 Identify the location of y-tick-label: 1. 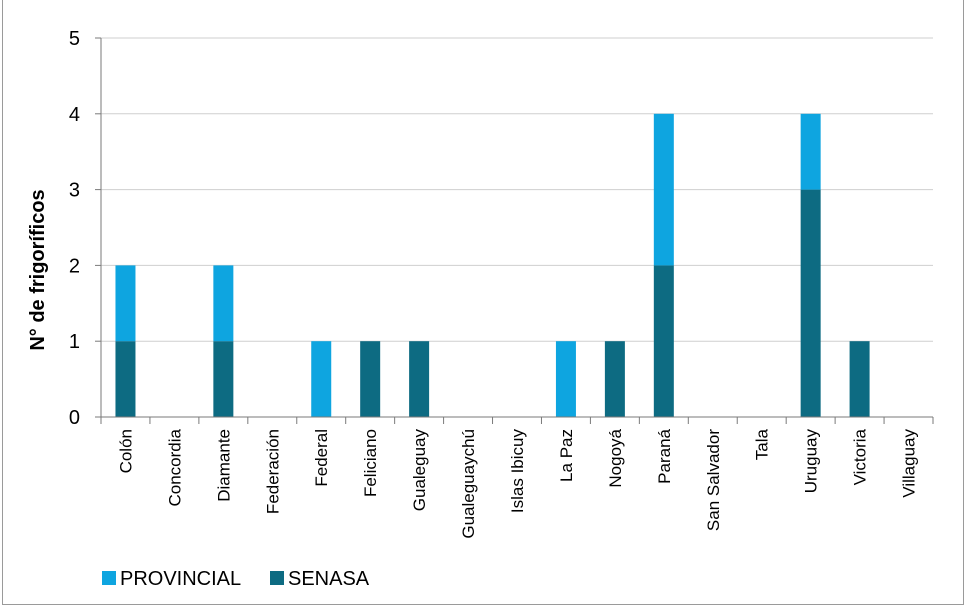
(74, 342).